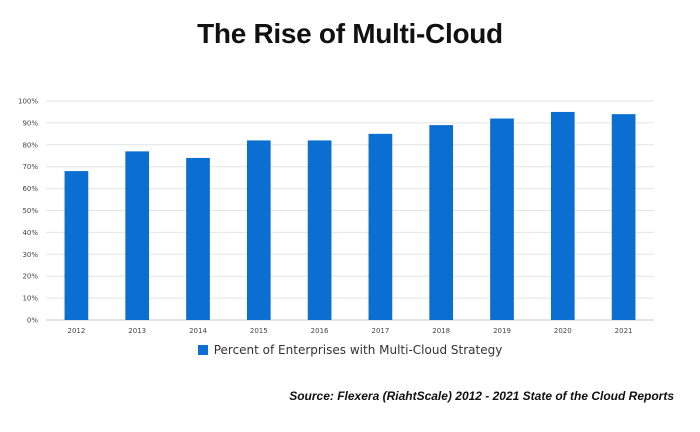 This screenshot has height=432, width=700. I want to click on bar-2016, so click(319, 230).